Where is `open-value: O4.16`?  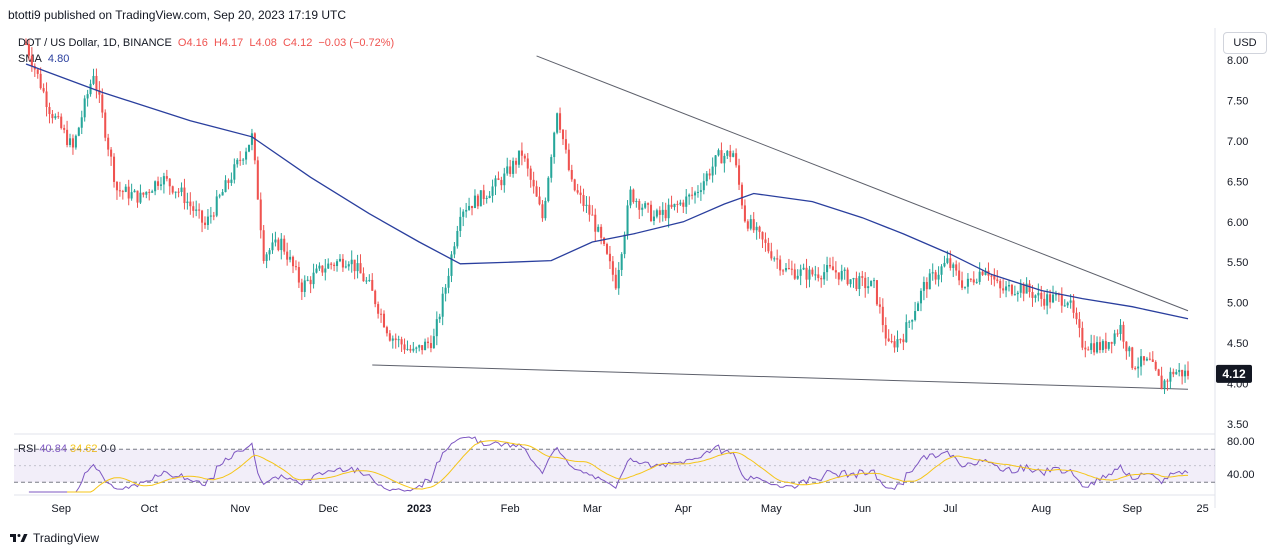 open-value: O4.16 is located at coordinates (192, 43).